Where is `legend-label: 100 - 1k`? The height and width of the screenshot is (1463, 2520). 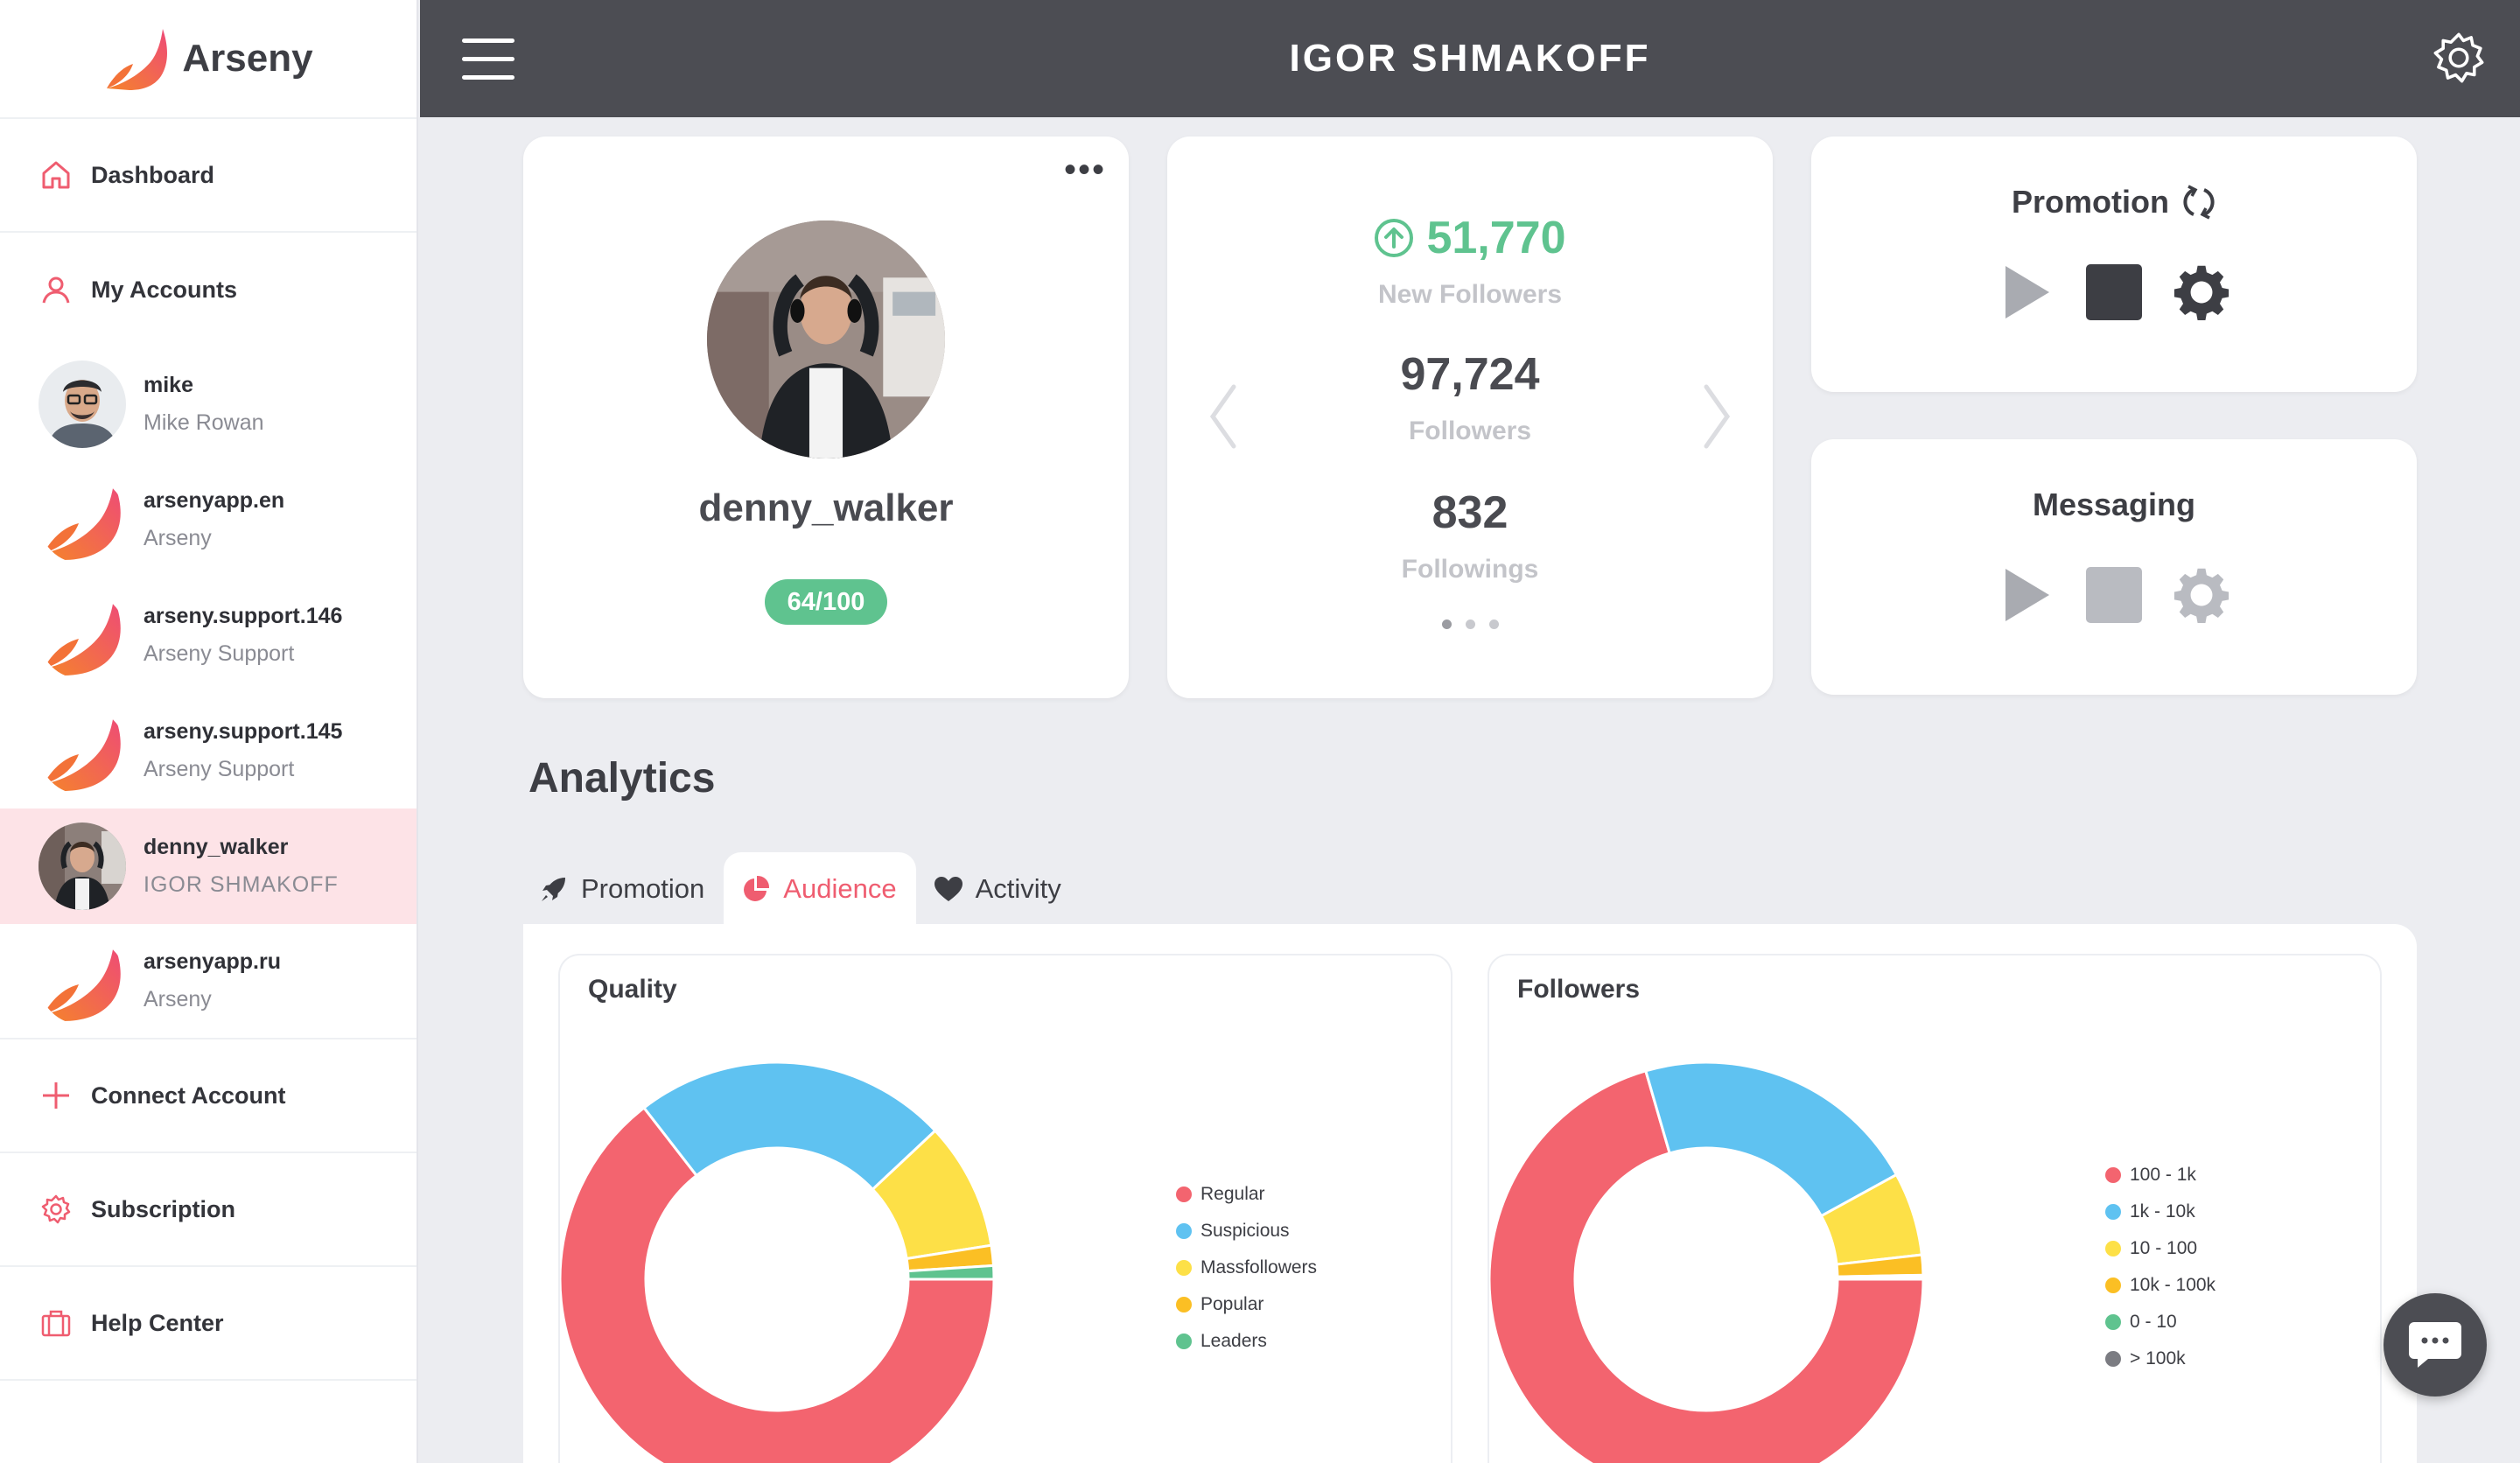
legend-label: 100 - 1k is located at coordinates (2163, 1175).